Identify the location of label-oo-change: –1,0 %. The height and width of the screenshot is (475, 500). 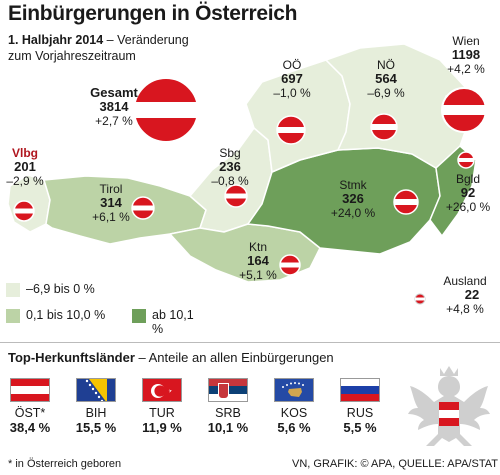
(292, 93).